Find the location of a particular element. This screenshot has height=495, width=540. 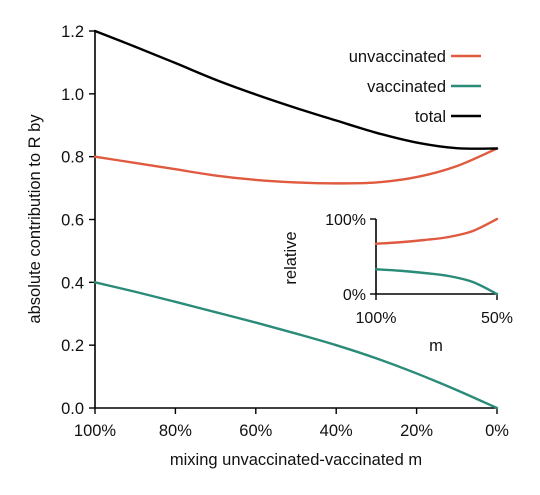

x-tick-label-100: 100% is located at coordinates (95, 431).